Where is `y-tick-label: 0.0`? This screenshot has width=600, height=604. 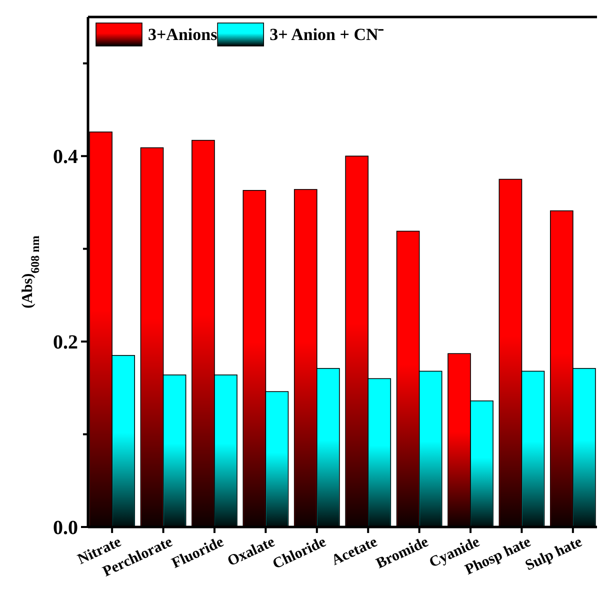
y-tick-label: 0.0 is located at coordinates (65, 528).